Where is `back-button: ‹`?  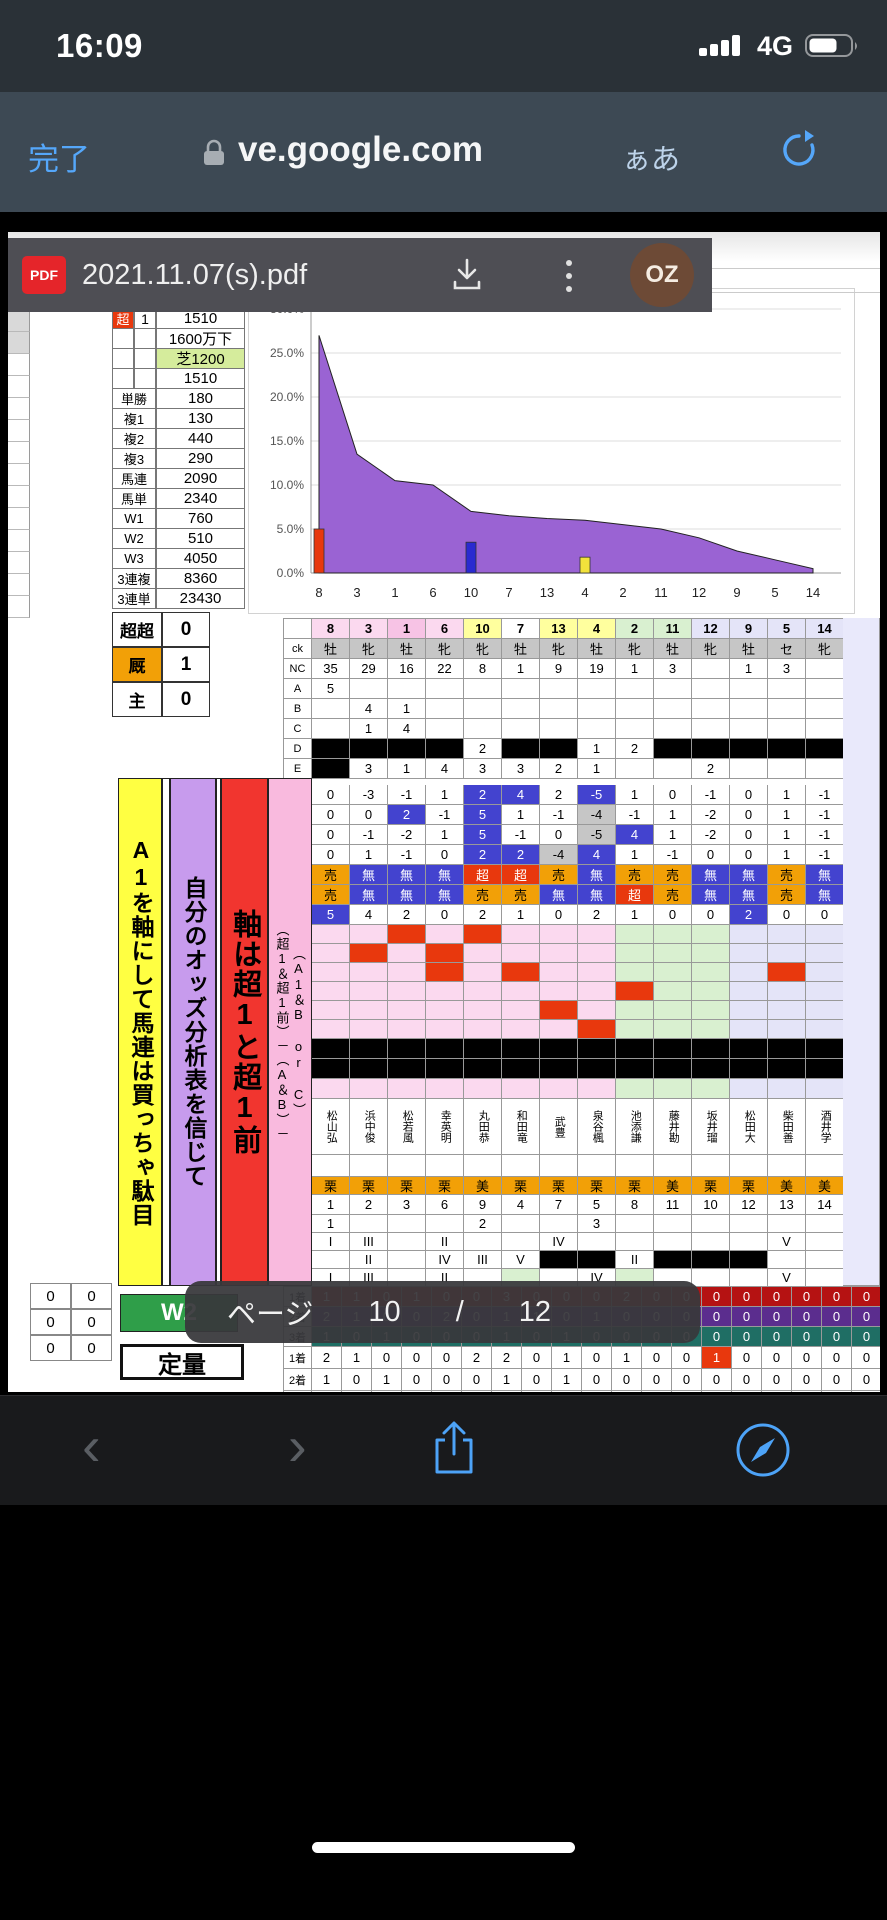
back-button: ‹ is located at coordinates (91, 1445).